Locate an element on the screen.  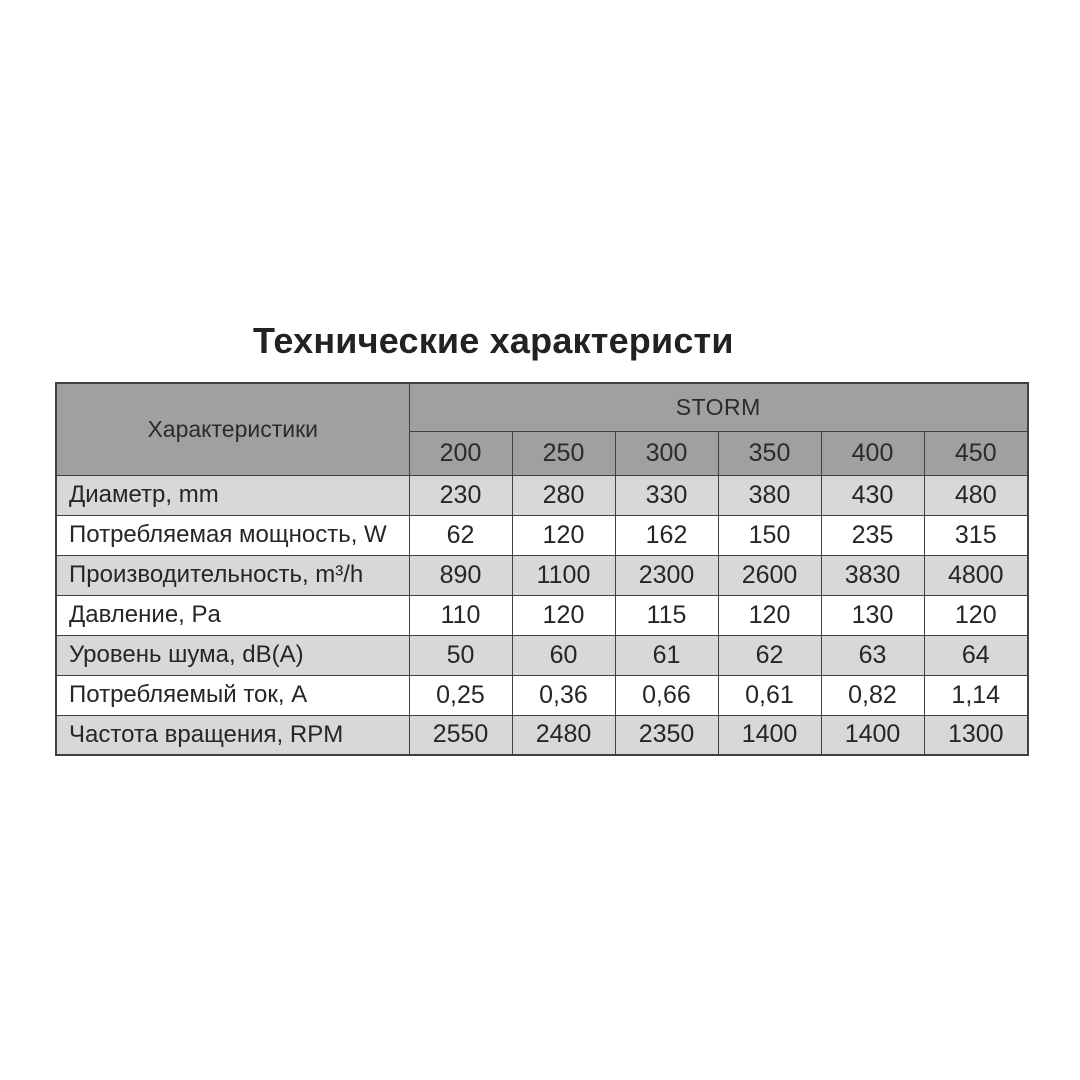
spec-table-header: Характеристики STORM 200 250 300 350 400 450 is located at coordinates (542, 429).